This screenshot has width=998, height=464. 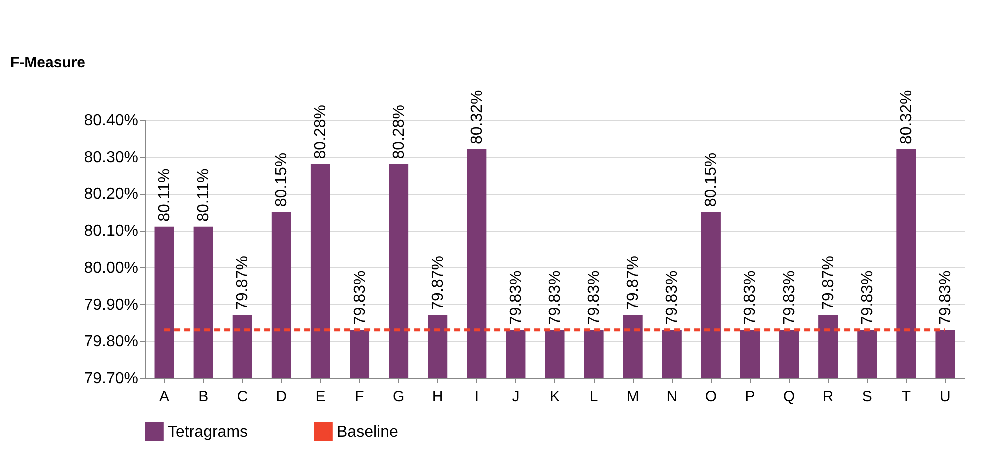 What do you see at coordinates (789, 397) in the screenshot?
I see `x-tick-label: Q` at bounding box center [789, 397].